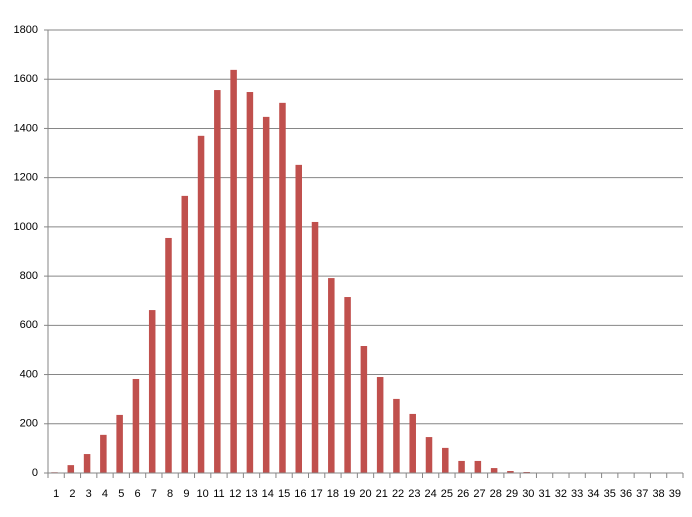 This screenshot has height=517, width=692. I want to click on x-tick-label: 27, so click(479, 494).